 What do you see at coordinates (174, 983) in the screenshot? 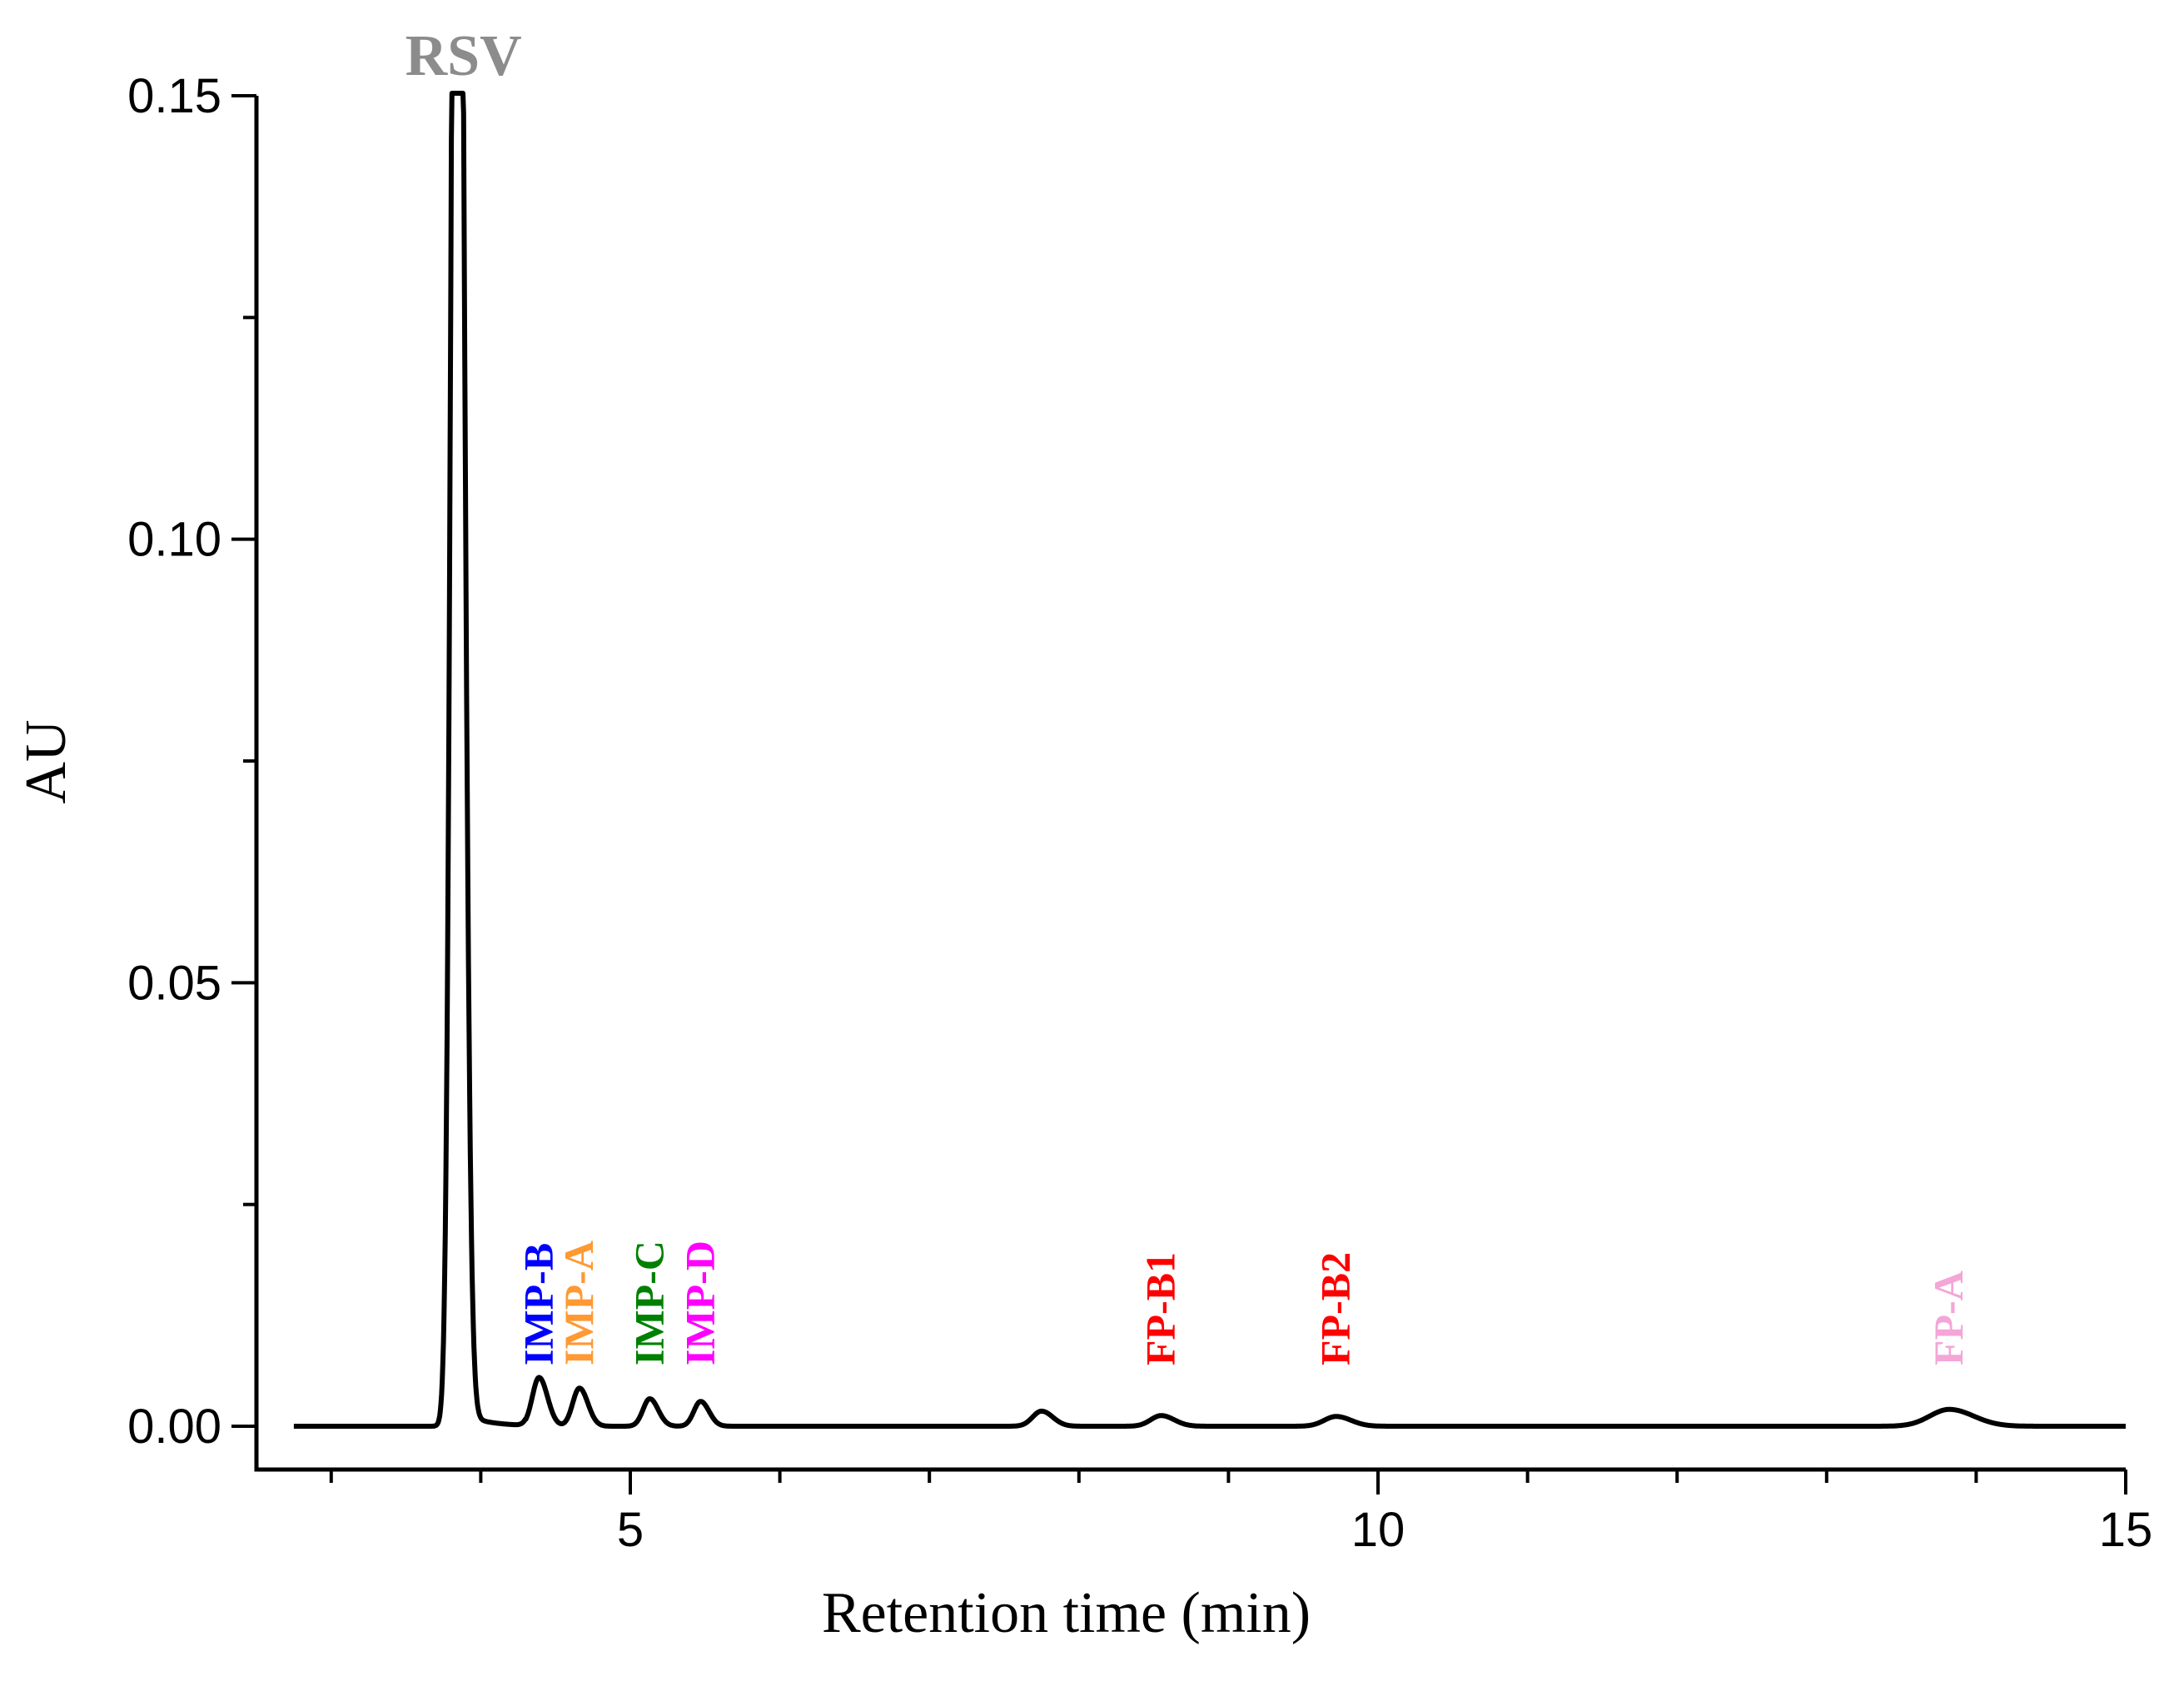
I see `y-tick-label: 0.05` at bounding box center [174, 983].